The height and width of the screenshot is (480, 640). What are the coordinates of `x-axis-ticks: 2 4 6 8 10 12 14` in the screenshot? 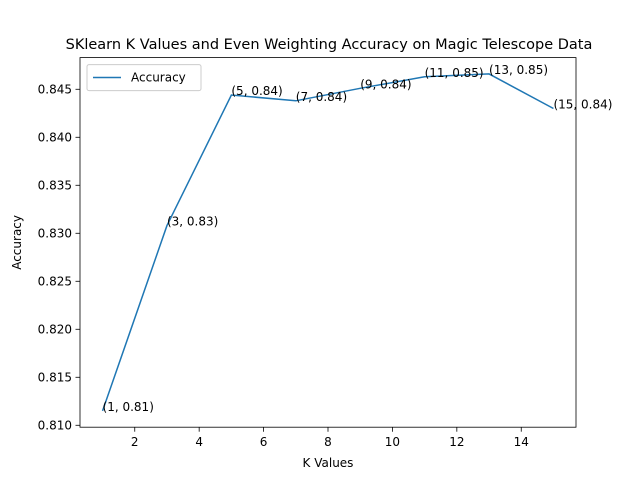 It's located at (330, 438).